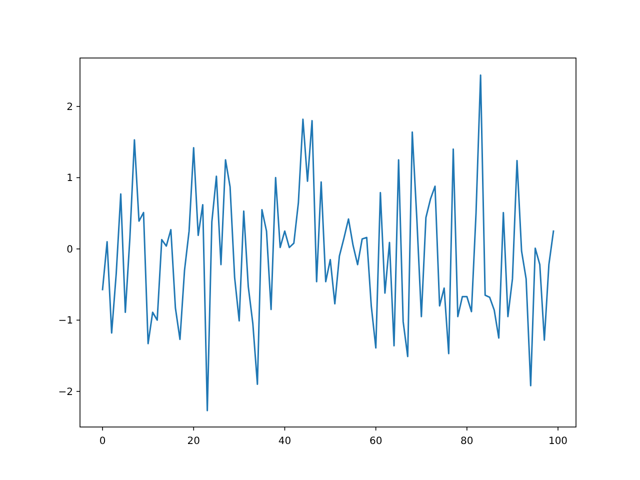 The image size is (640, 480). What do you see at coordinates (69, 107) in the screenshot?
I see `y-tick-label: 2` at bounding box center [69, 107].